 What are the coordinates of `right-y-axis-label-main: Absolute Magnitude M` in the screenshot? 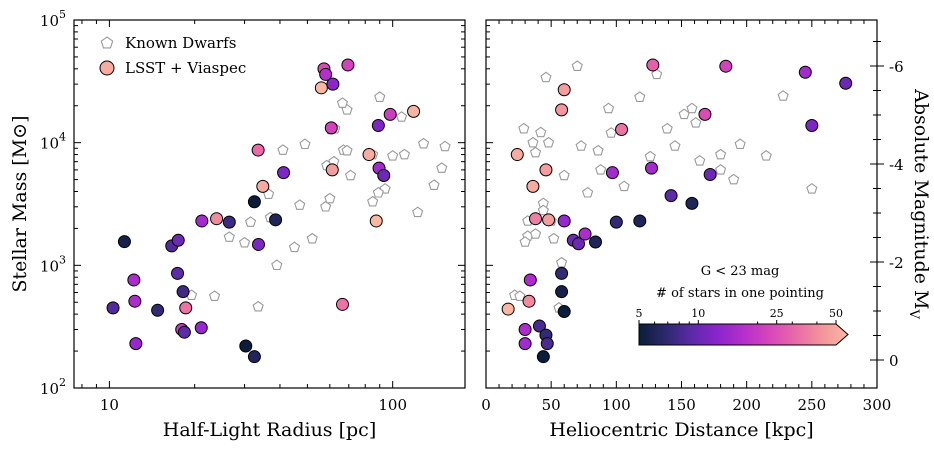 It's located at (921, 198).